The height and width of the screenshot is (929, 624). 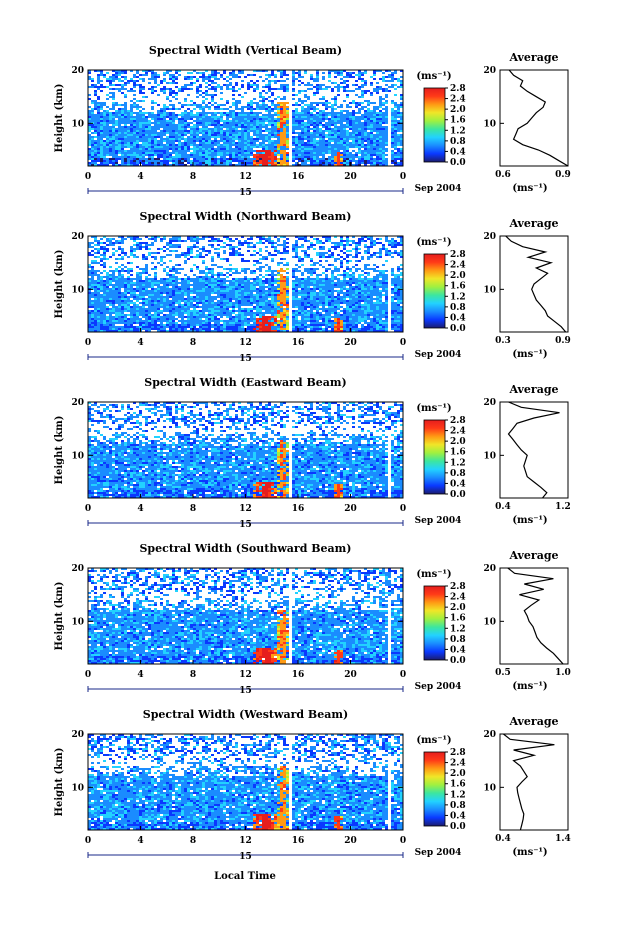 I want to click on chart-title: Spectral Width (Northward Beam), so click(x=246, y=216).